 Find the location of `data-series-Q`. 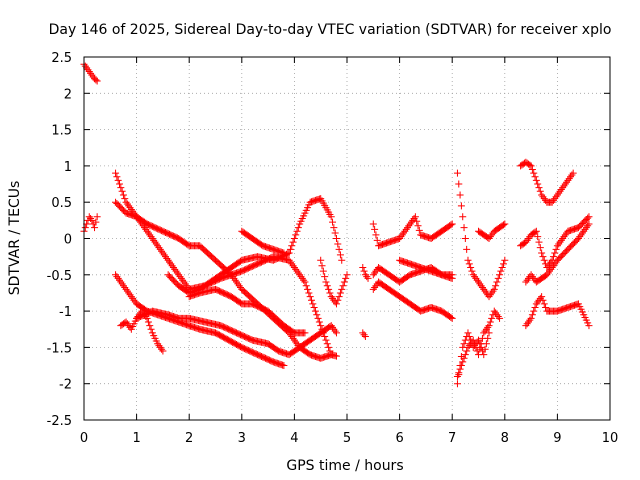

data-series-Q is located at coordinates (426, 269).